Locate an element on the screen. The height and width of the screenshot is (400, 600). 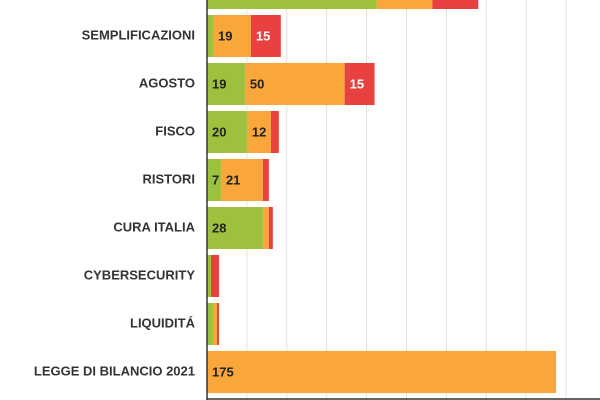
category-label: CYBERSECURITY is located at coordinates (140, 274).